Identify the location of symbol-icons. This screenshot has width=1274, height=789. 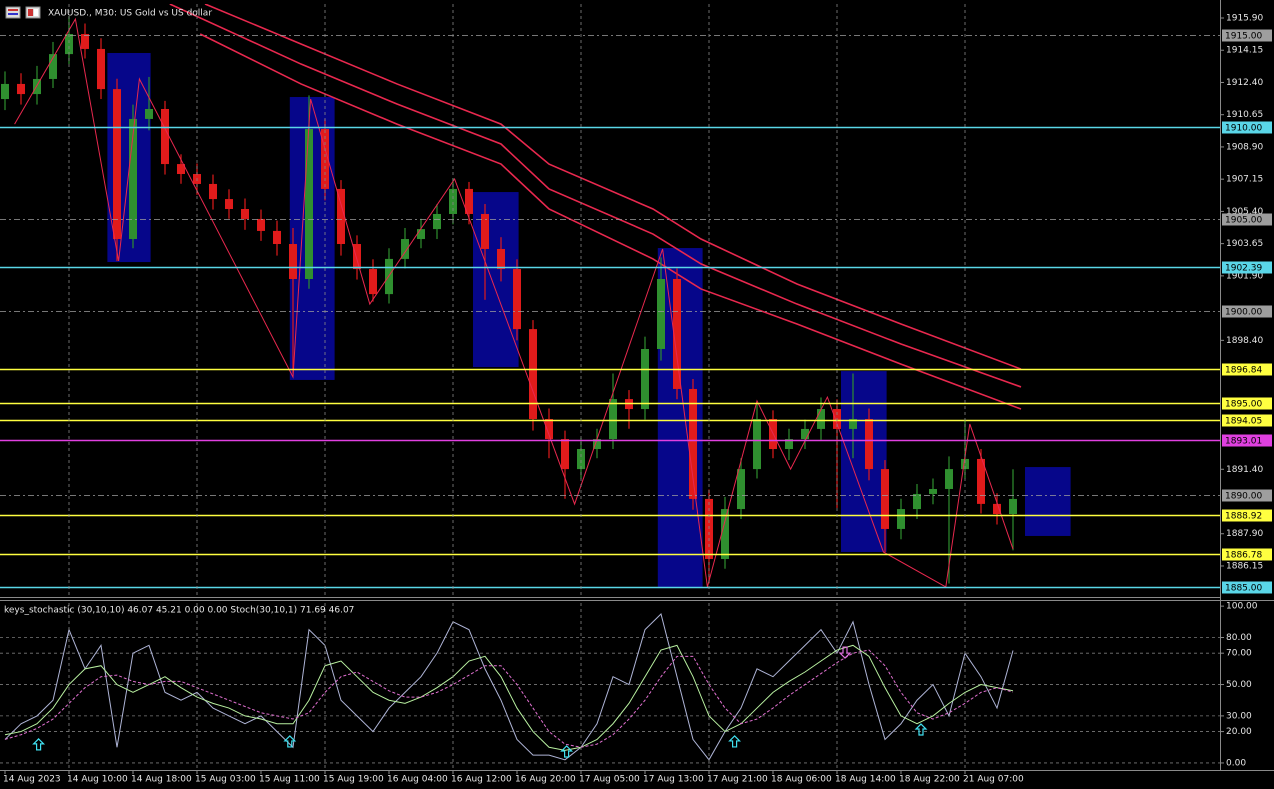
(23, 12).